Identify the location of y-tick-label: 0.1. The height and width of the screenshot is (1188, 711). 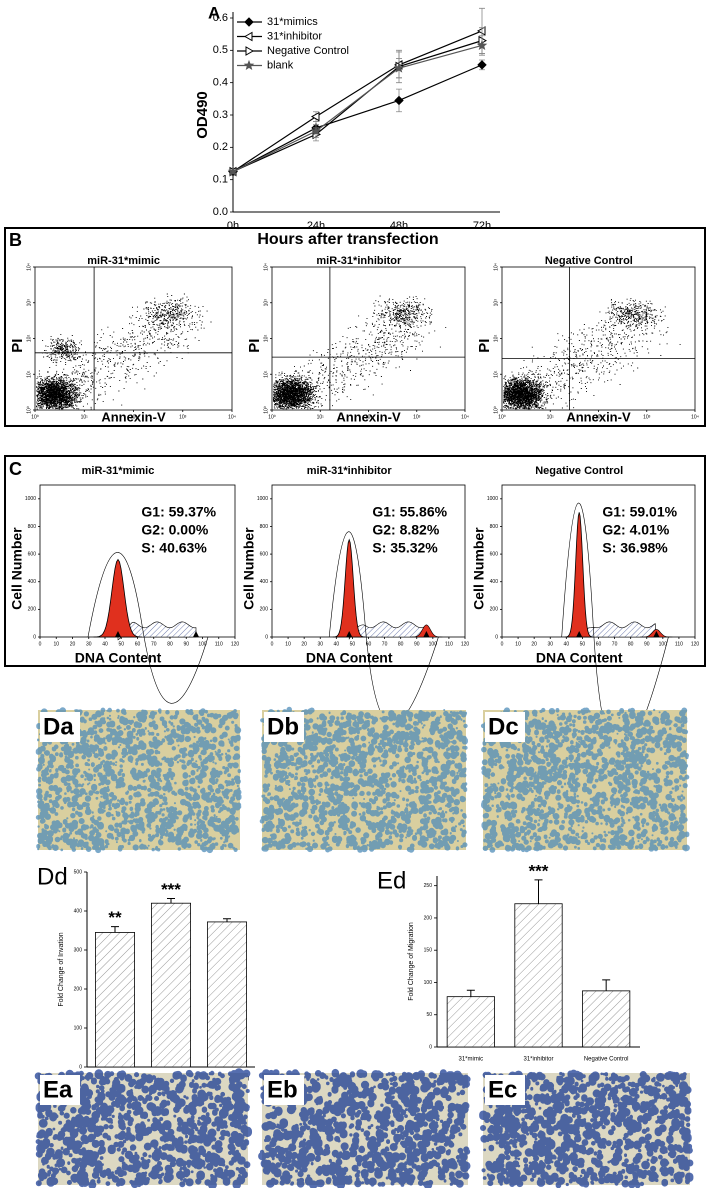
(220, 180).